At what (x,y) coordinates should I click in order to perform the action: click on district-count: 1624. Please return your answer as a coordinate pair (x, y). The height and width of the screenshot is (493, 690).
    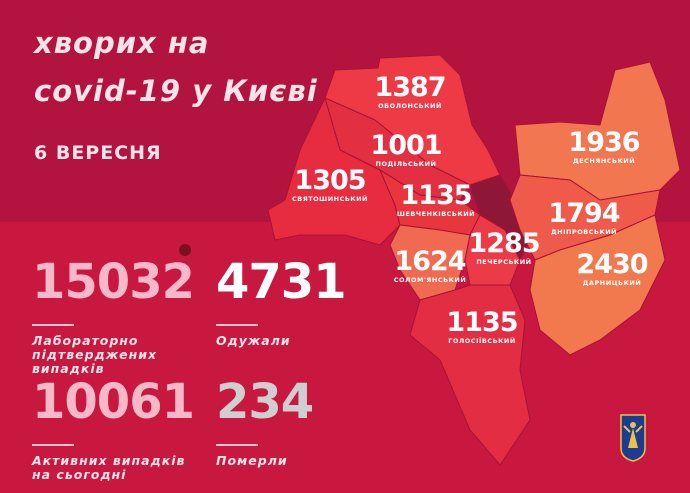
    Looking at the image, I should click on (430, 261).